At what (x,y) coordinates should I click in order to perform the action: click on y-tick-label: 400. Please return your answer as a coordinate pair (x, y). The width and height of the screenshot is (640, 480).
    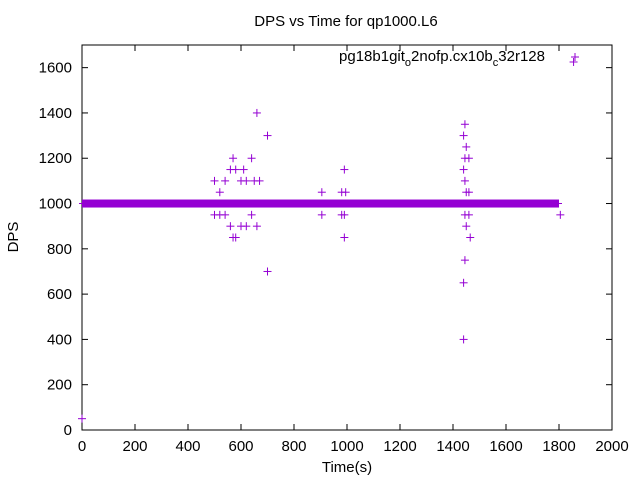
    Looking at the image, I should click on (59, 339).